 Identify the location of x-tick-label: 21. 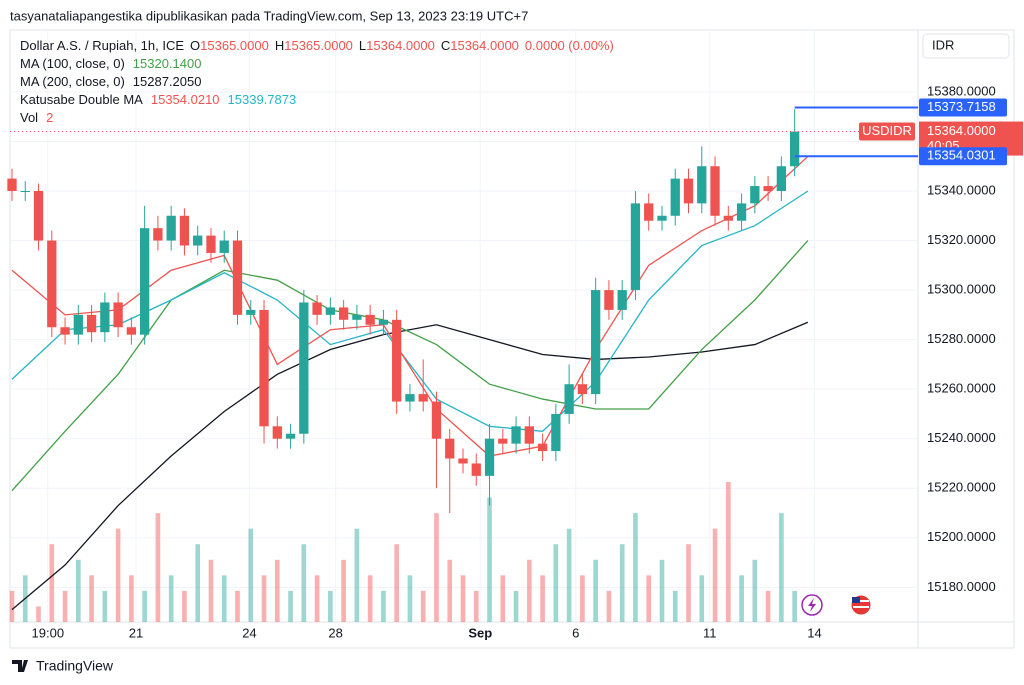
(136, 632).